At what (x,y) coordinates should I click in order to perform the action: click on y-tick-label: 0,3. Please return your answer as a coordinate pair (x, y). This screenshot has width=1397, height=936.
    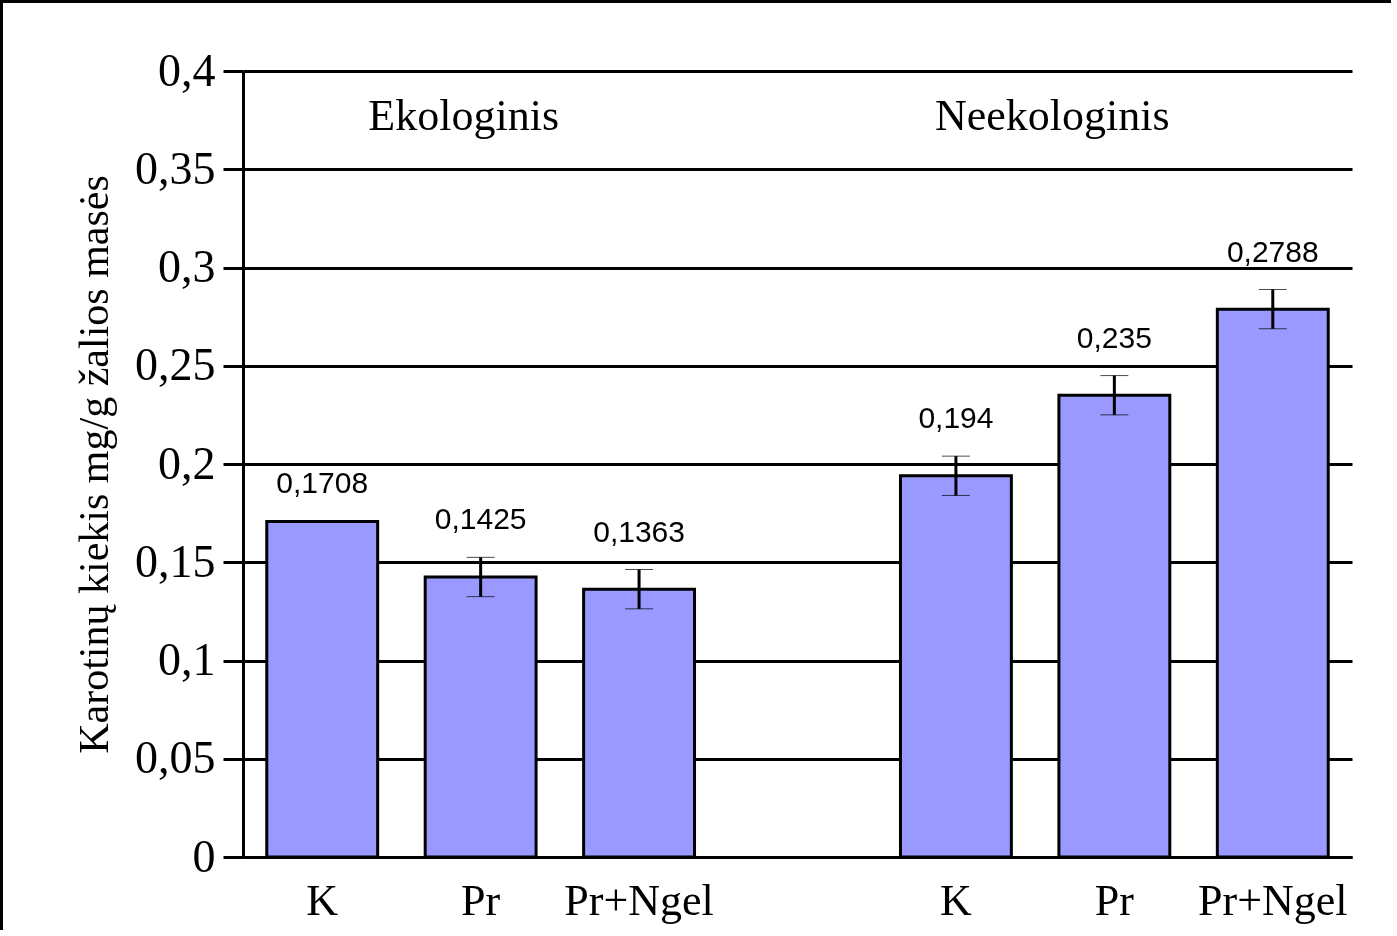
    Looking at the image, I should click on (187, 266).